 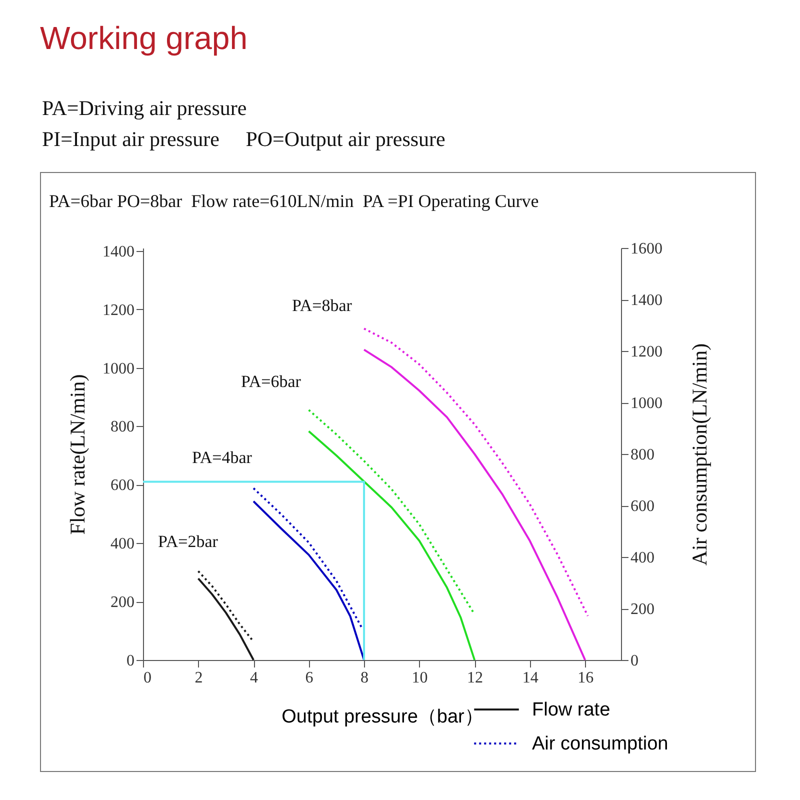 I want to click on x-tick-label: 0, so click(x=148, y=678).